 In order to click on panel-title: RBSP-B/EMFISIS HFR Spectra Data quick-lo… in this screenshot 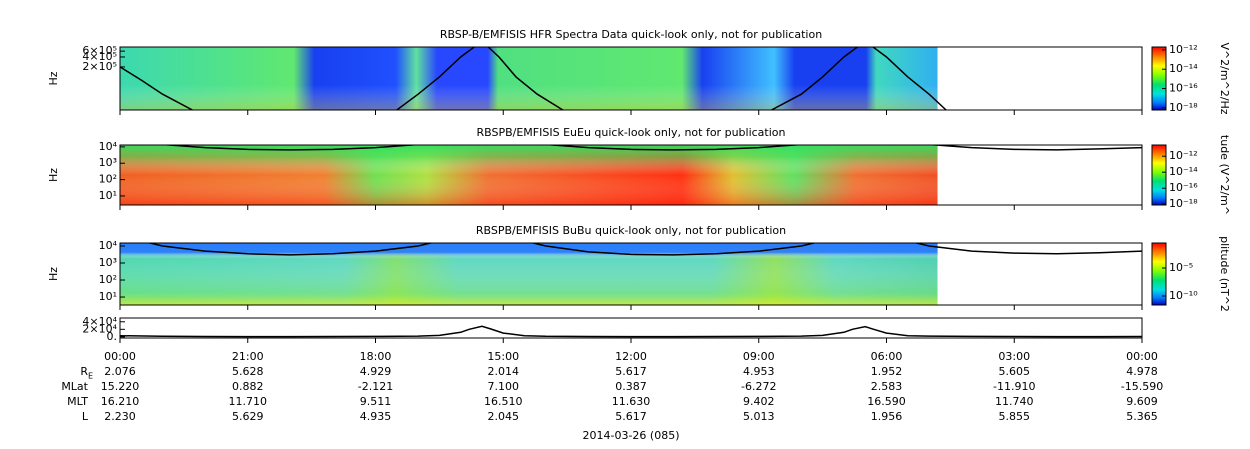, I will do `click(631, 34)`.